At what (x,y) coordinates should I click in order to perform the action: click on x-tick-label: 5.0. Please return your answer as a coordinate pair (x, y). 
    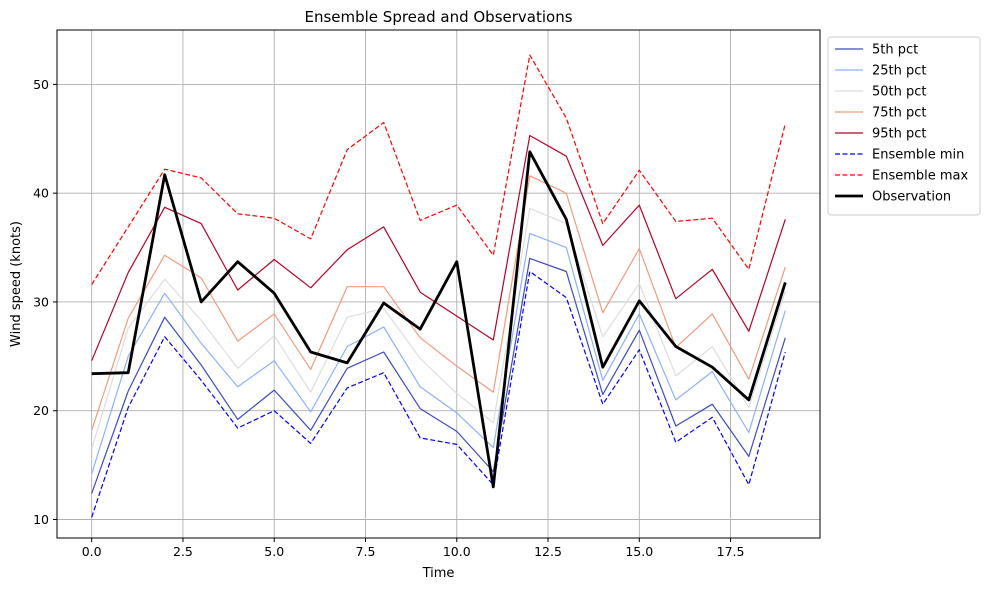
    Looking at the image, I should click on (274, 551).